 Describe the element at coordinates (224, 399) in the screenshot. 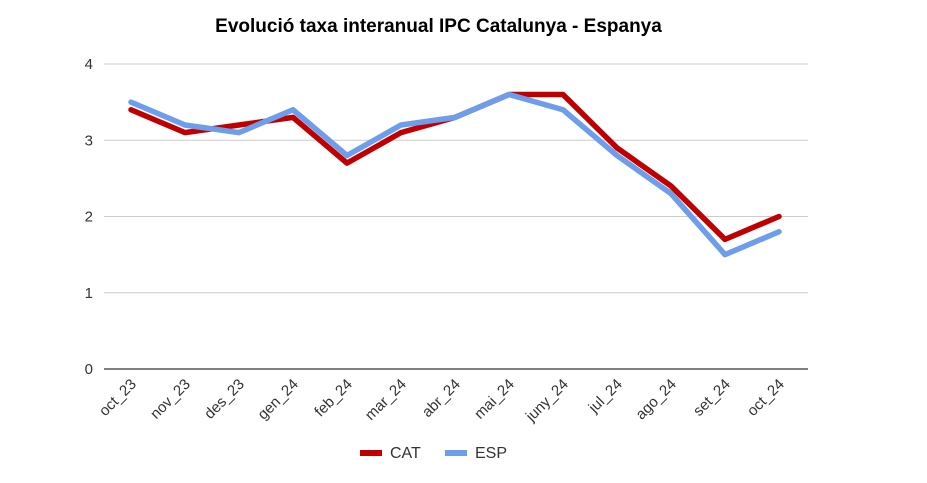

I see `x-tick-label: des_23` at that location.